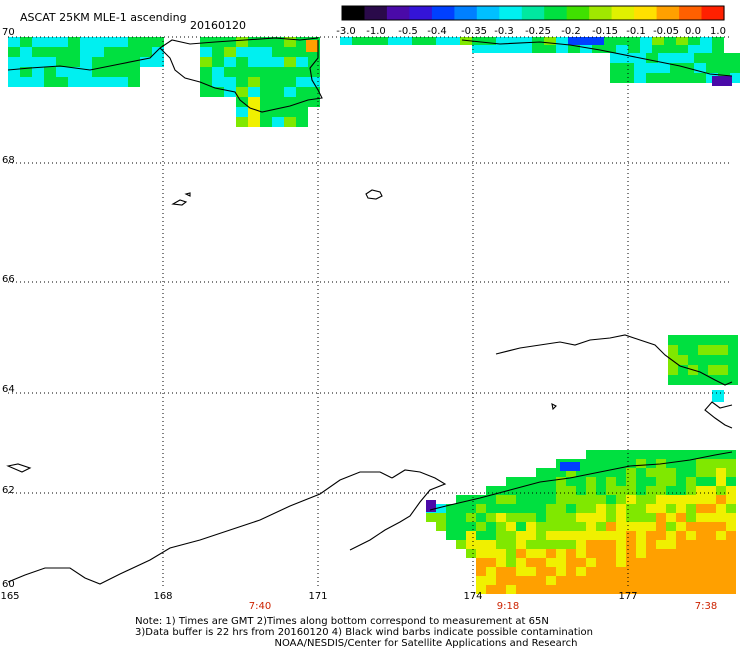 The height and width of the screenshot is (650, 740). Describe the element at coordinates (19, 468) in the screenshot. I see `coast-small-island` at that location.